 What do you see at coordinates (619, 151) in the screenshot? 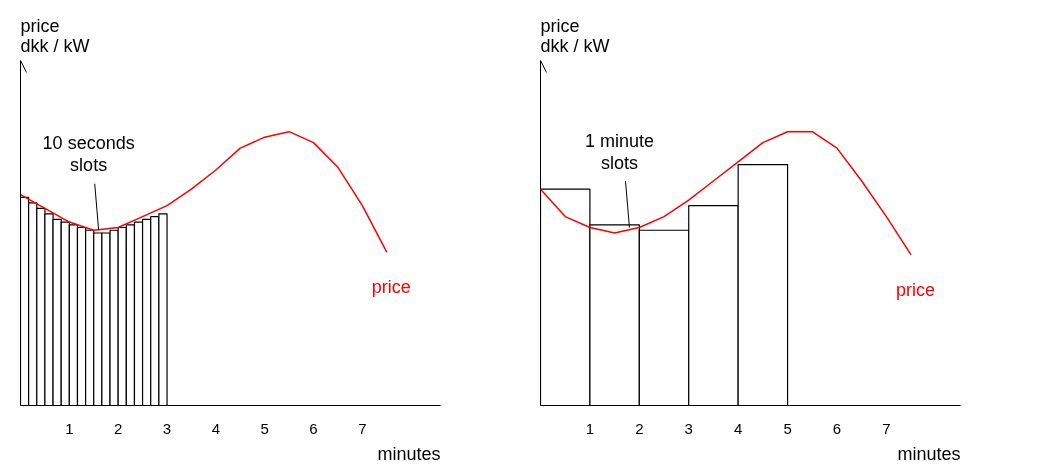
I see `annotation: 1 minute slots` at bounding box center [619, 151].